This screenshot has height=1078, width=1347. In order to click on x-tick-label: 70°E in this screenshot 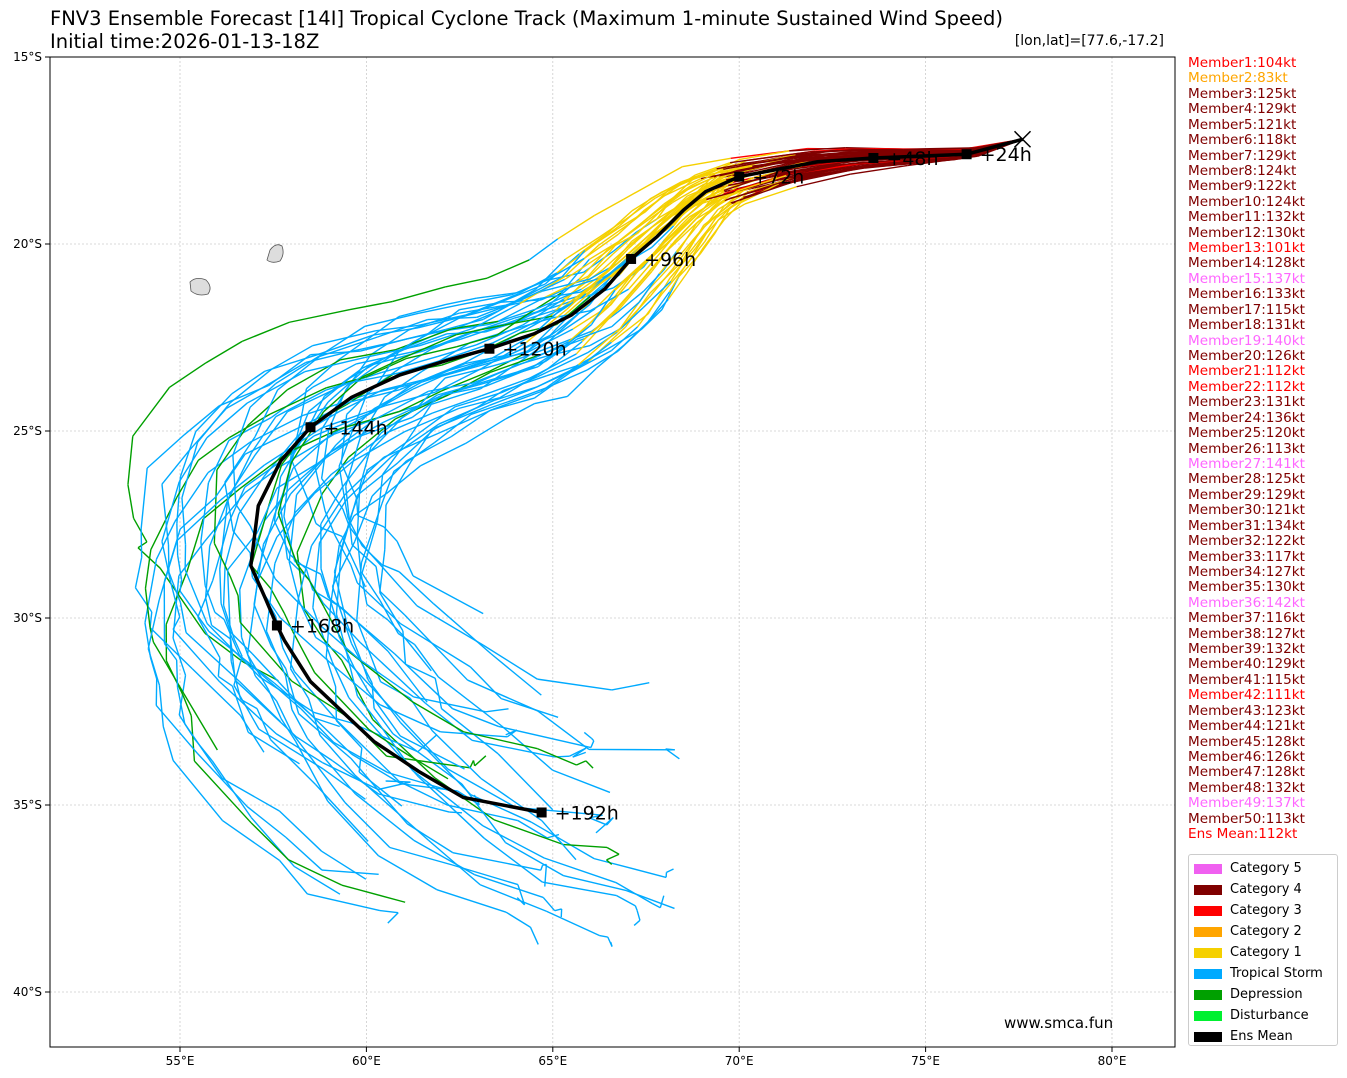, I will do `click(739, 1061)`.